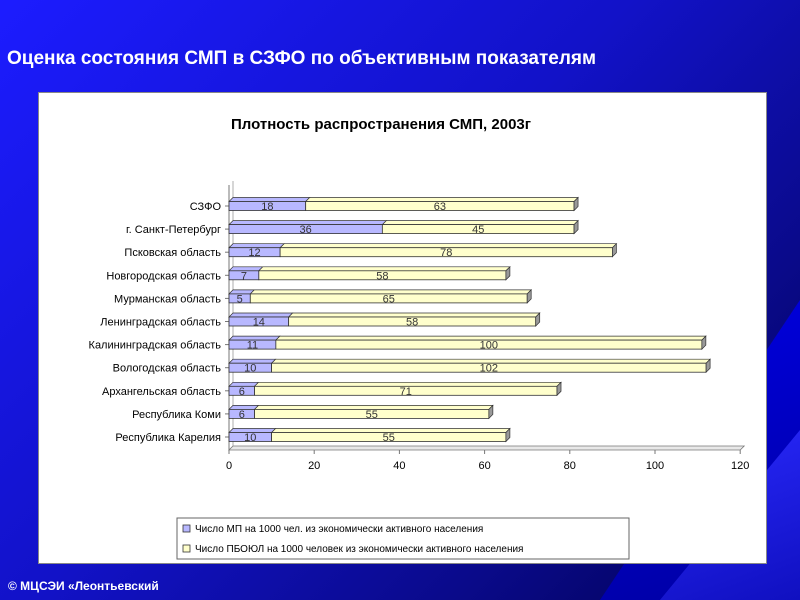 Image resolution: width=800 pixels, height=600 pixels. I want to click on x-tick-label: 20, so click(314, 466).